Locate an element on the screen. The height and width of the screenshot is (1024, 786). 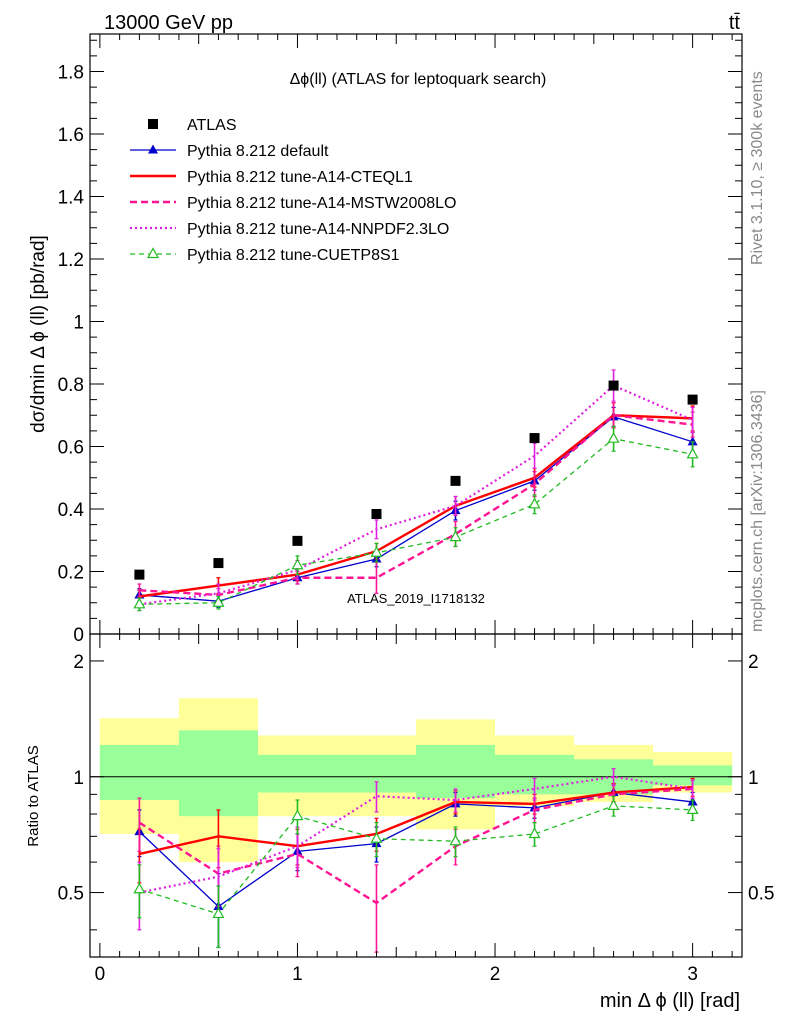
legend-entry-cuetp: Pythia 8.212 tune-CUETP8S1 is located at coordinates (265, 255).